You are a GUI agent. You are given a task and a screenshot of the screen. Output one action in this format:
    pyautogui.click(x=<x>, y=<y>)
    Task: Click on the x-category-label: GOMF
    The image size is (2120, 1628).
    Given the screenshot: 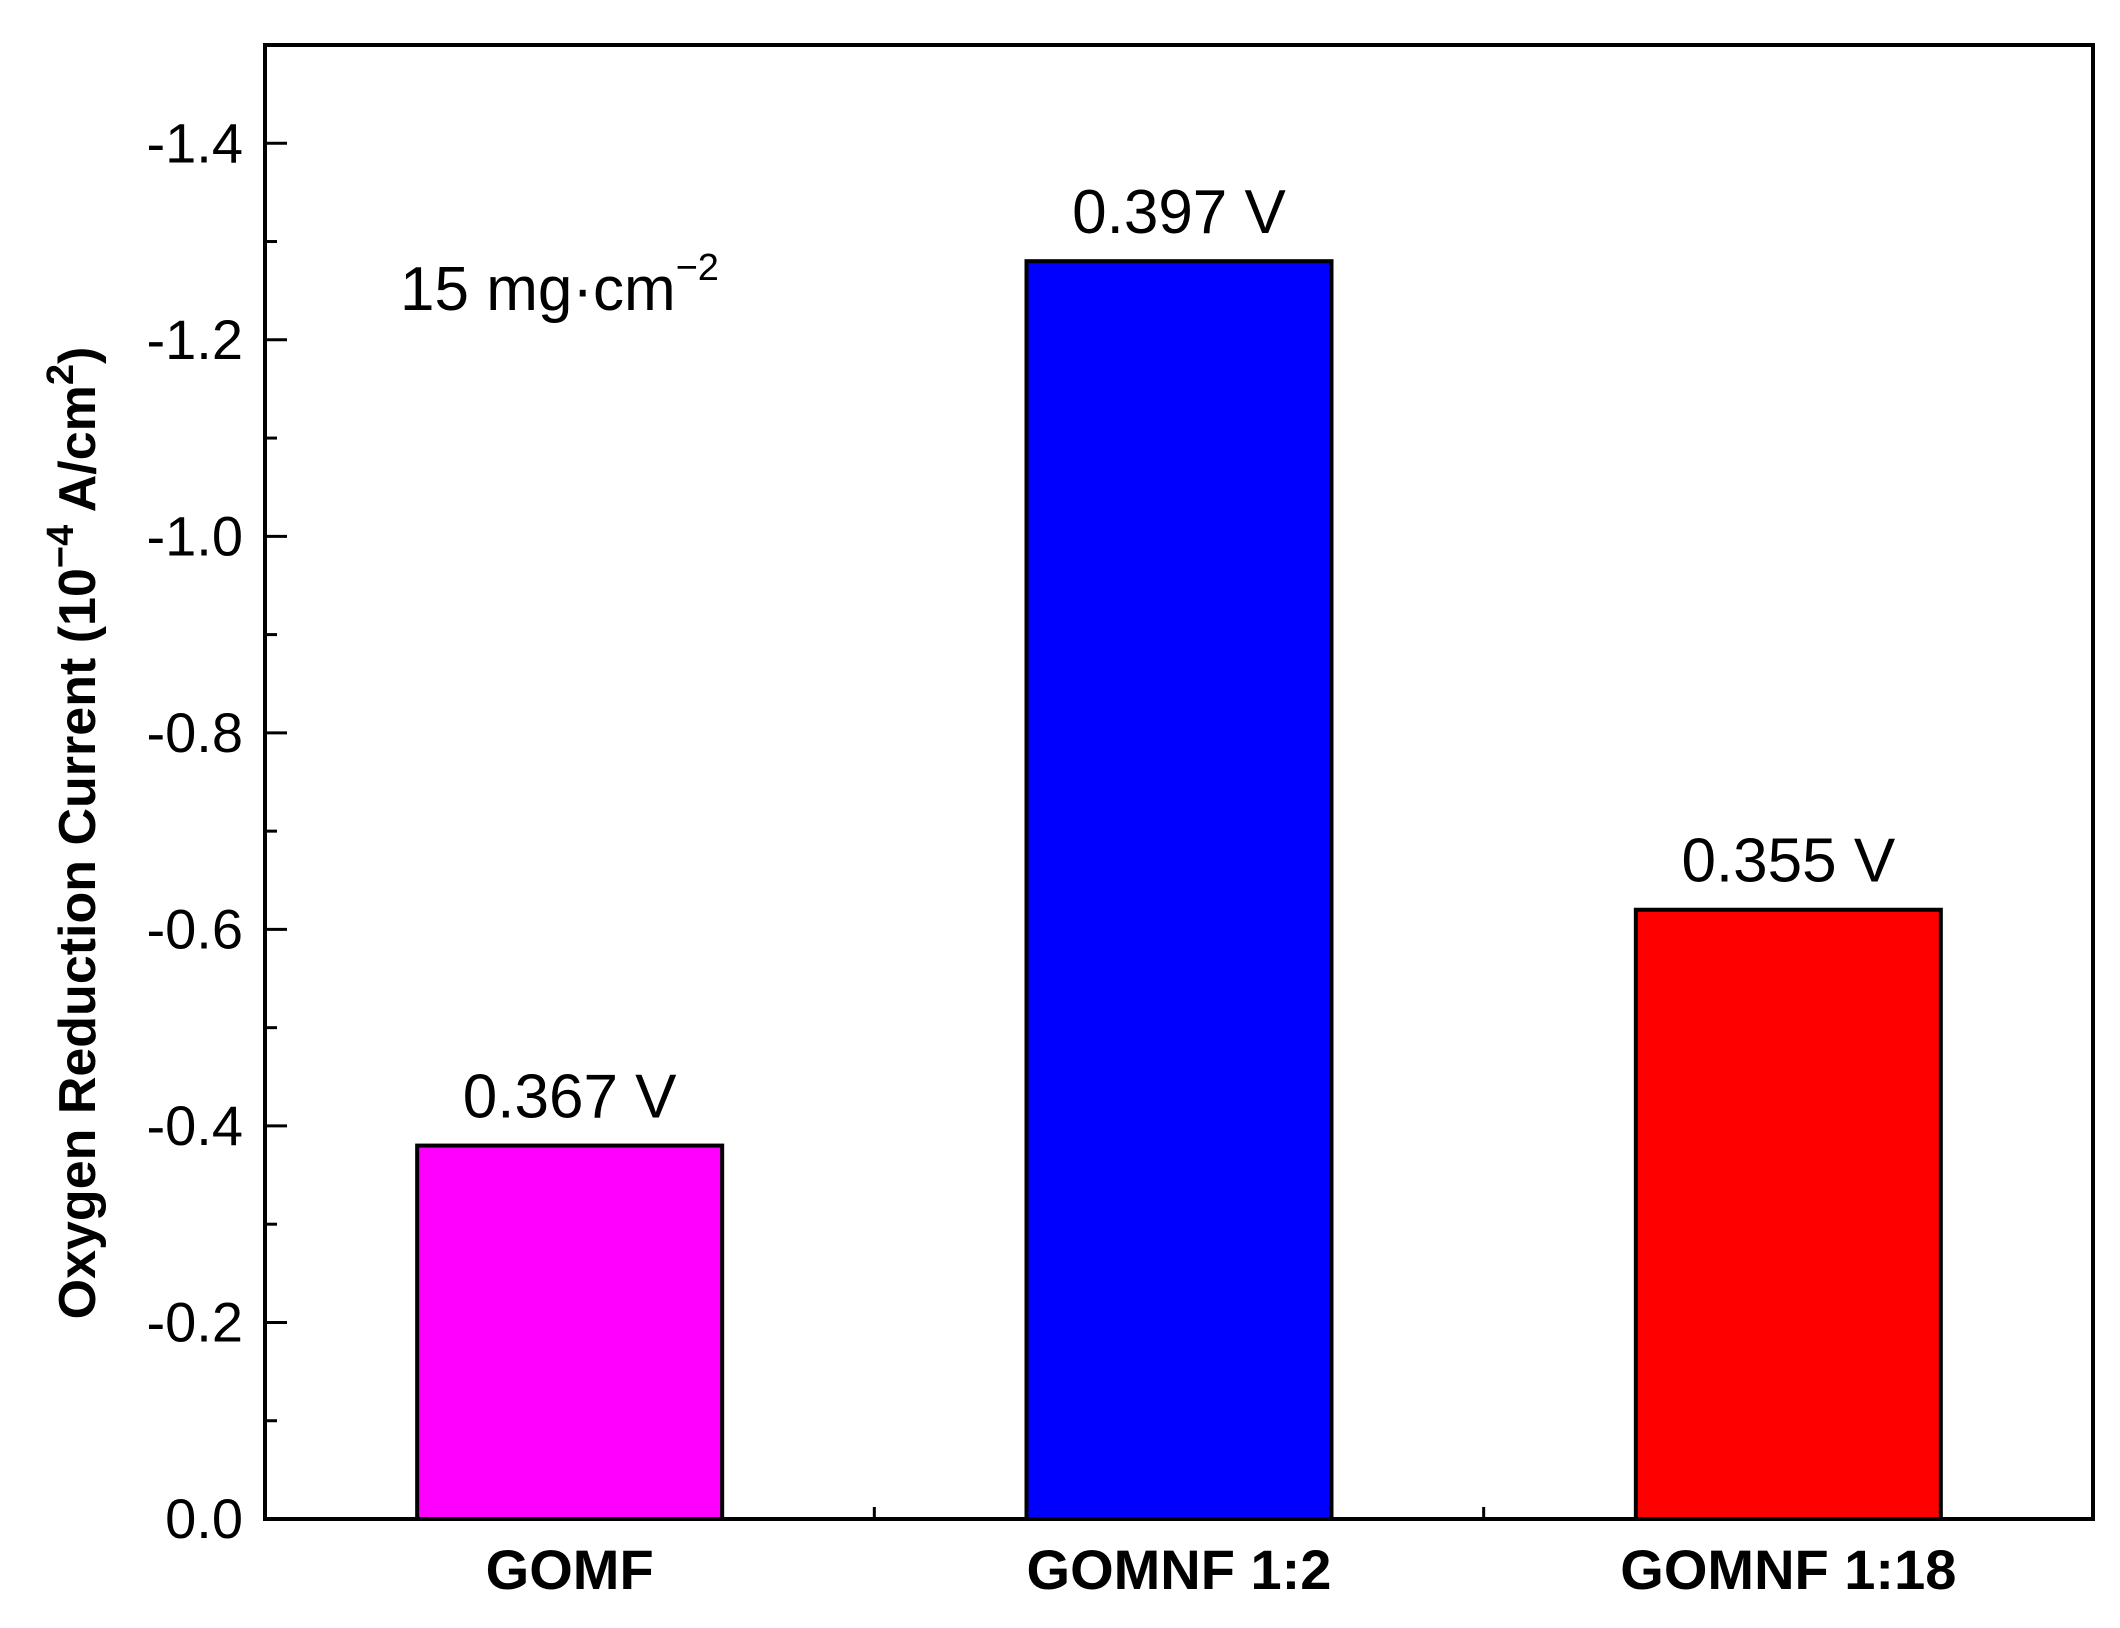 What is the action you would take?
    pyautogui.click(x=570, y=1569)
    